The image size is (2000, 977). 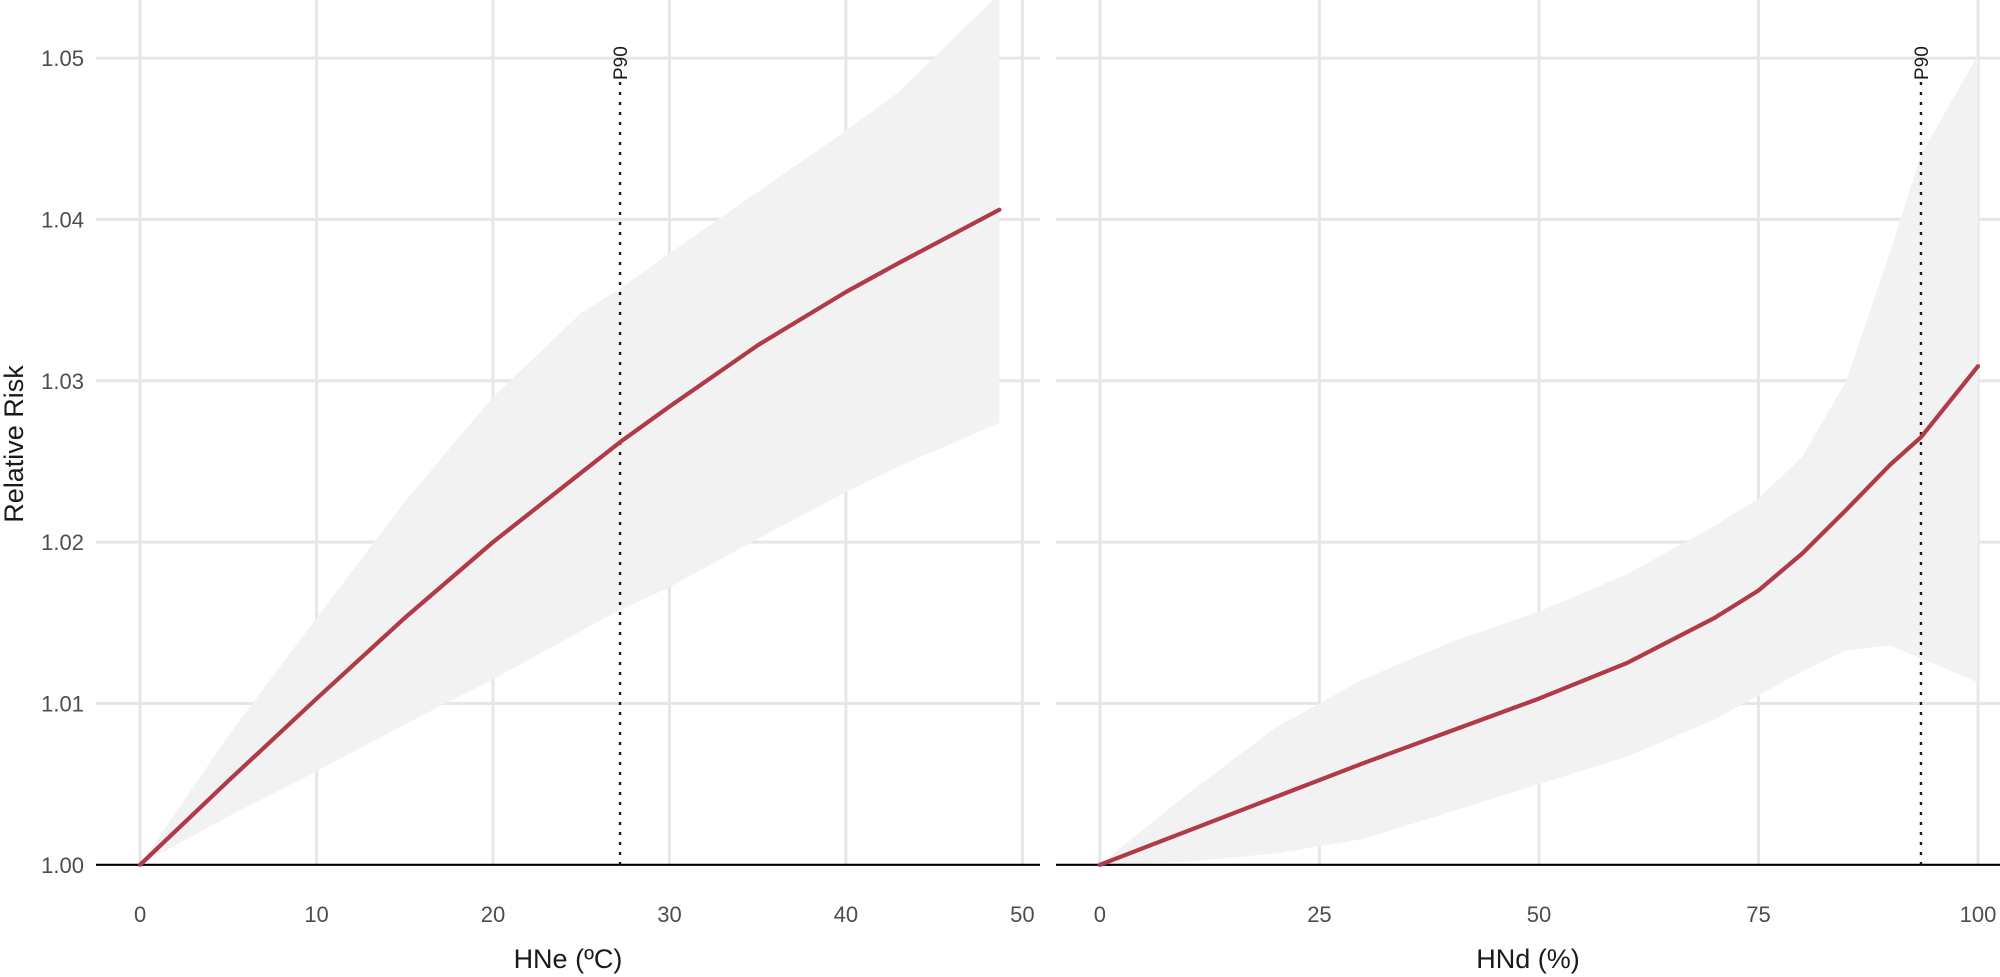 I want to click on x-tick-label: 75, so click(x=1758, y=914).